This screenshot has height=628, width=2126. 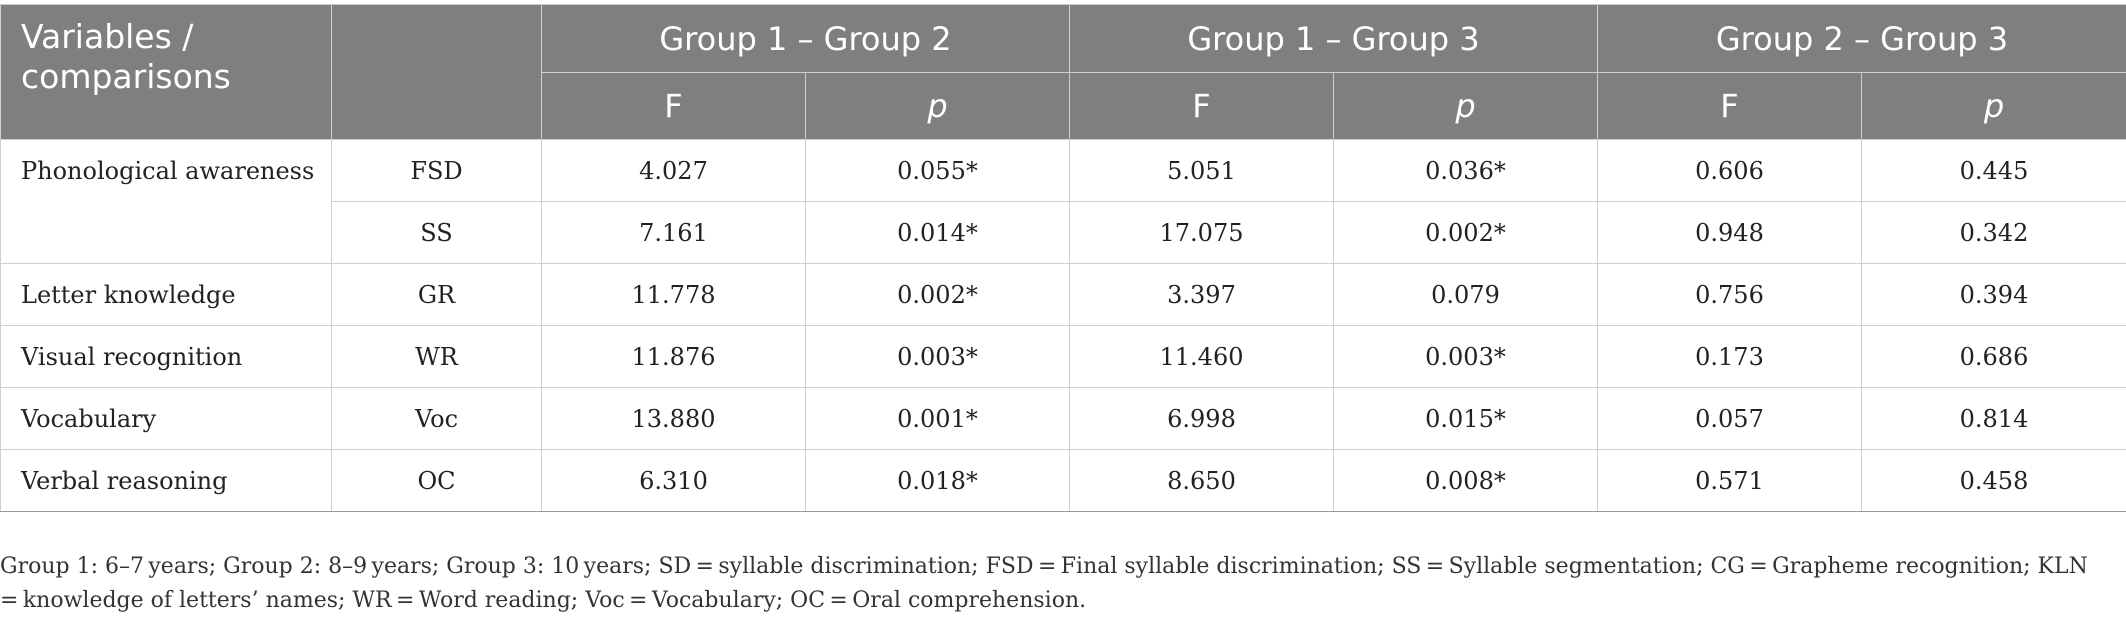 What do you see at coordinates (1465, 170) in the screenshot?
I see `p-value-cell: 0.036*` at bounding box center [1465, 170].